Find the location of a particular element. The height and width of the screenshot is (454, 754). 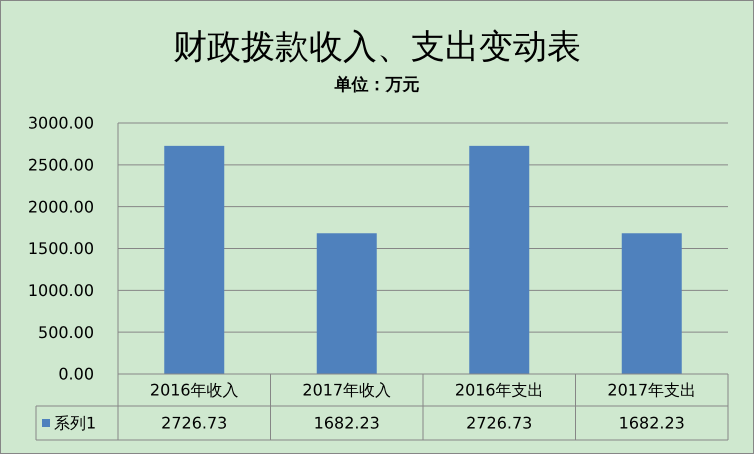

y-tick-label: 0.00 is located at coordinates (76, 374).